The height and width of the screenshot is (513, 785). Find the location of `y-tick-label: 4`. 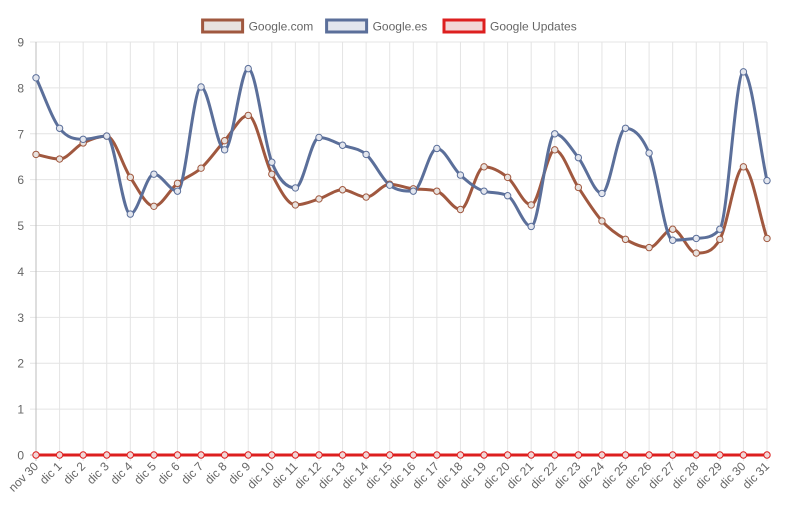

y-tick-label: 4 is located at coordinates (20, 272).